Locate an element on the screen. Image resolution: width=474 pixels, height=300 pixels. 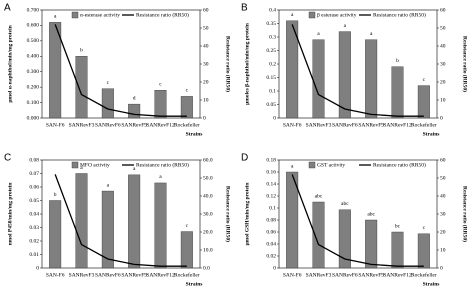
y-tick-label: 0.18 is located at coordinates (271, 160).